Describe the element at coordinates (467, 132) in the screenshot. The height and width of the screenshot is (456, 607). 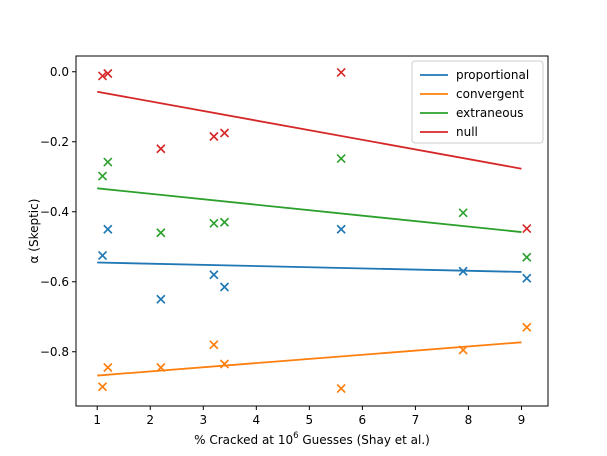
I see `legend-label-null: null` at that location.